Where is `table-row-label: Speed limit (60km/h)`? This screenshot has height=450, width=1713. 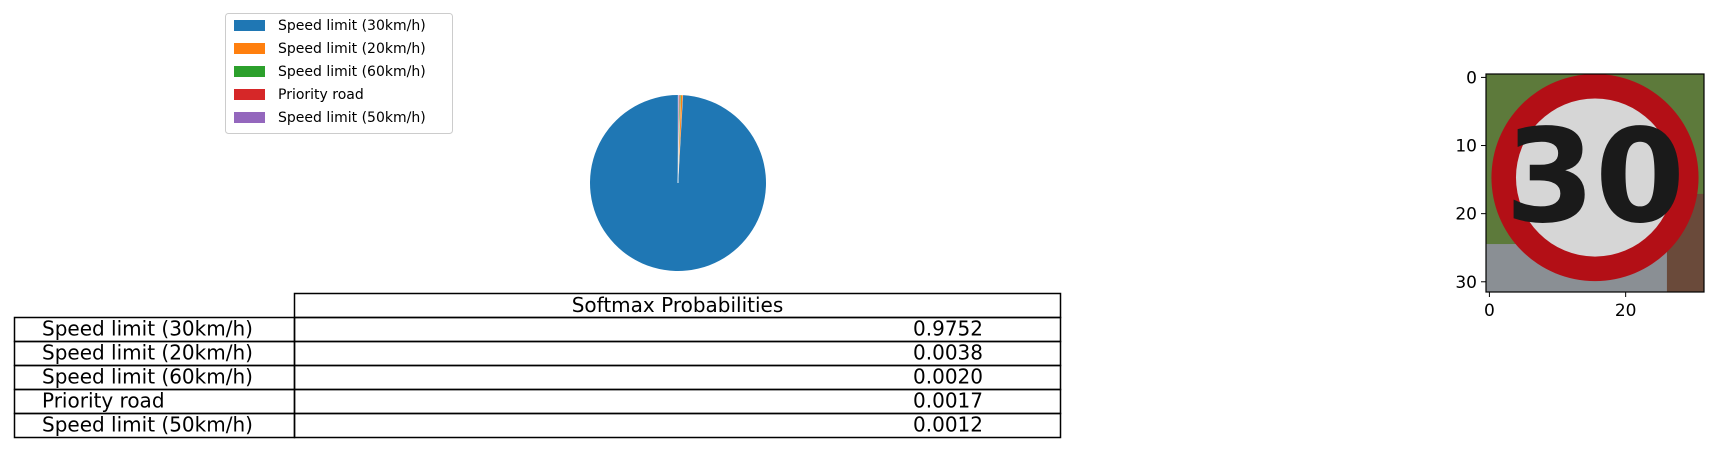 table-row-label: Speed limit (60km/h) is located at coordinates (147, 377).